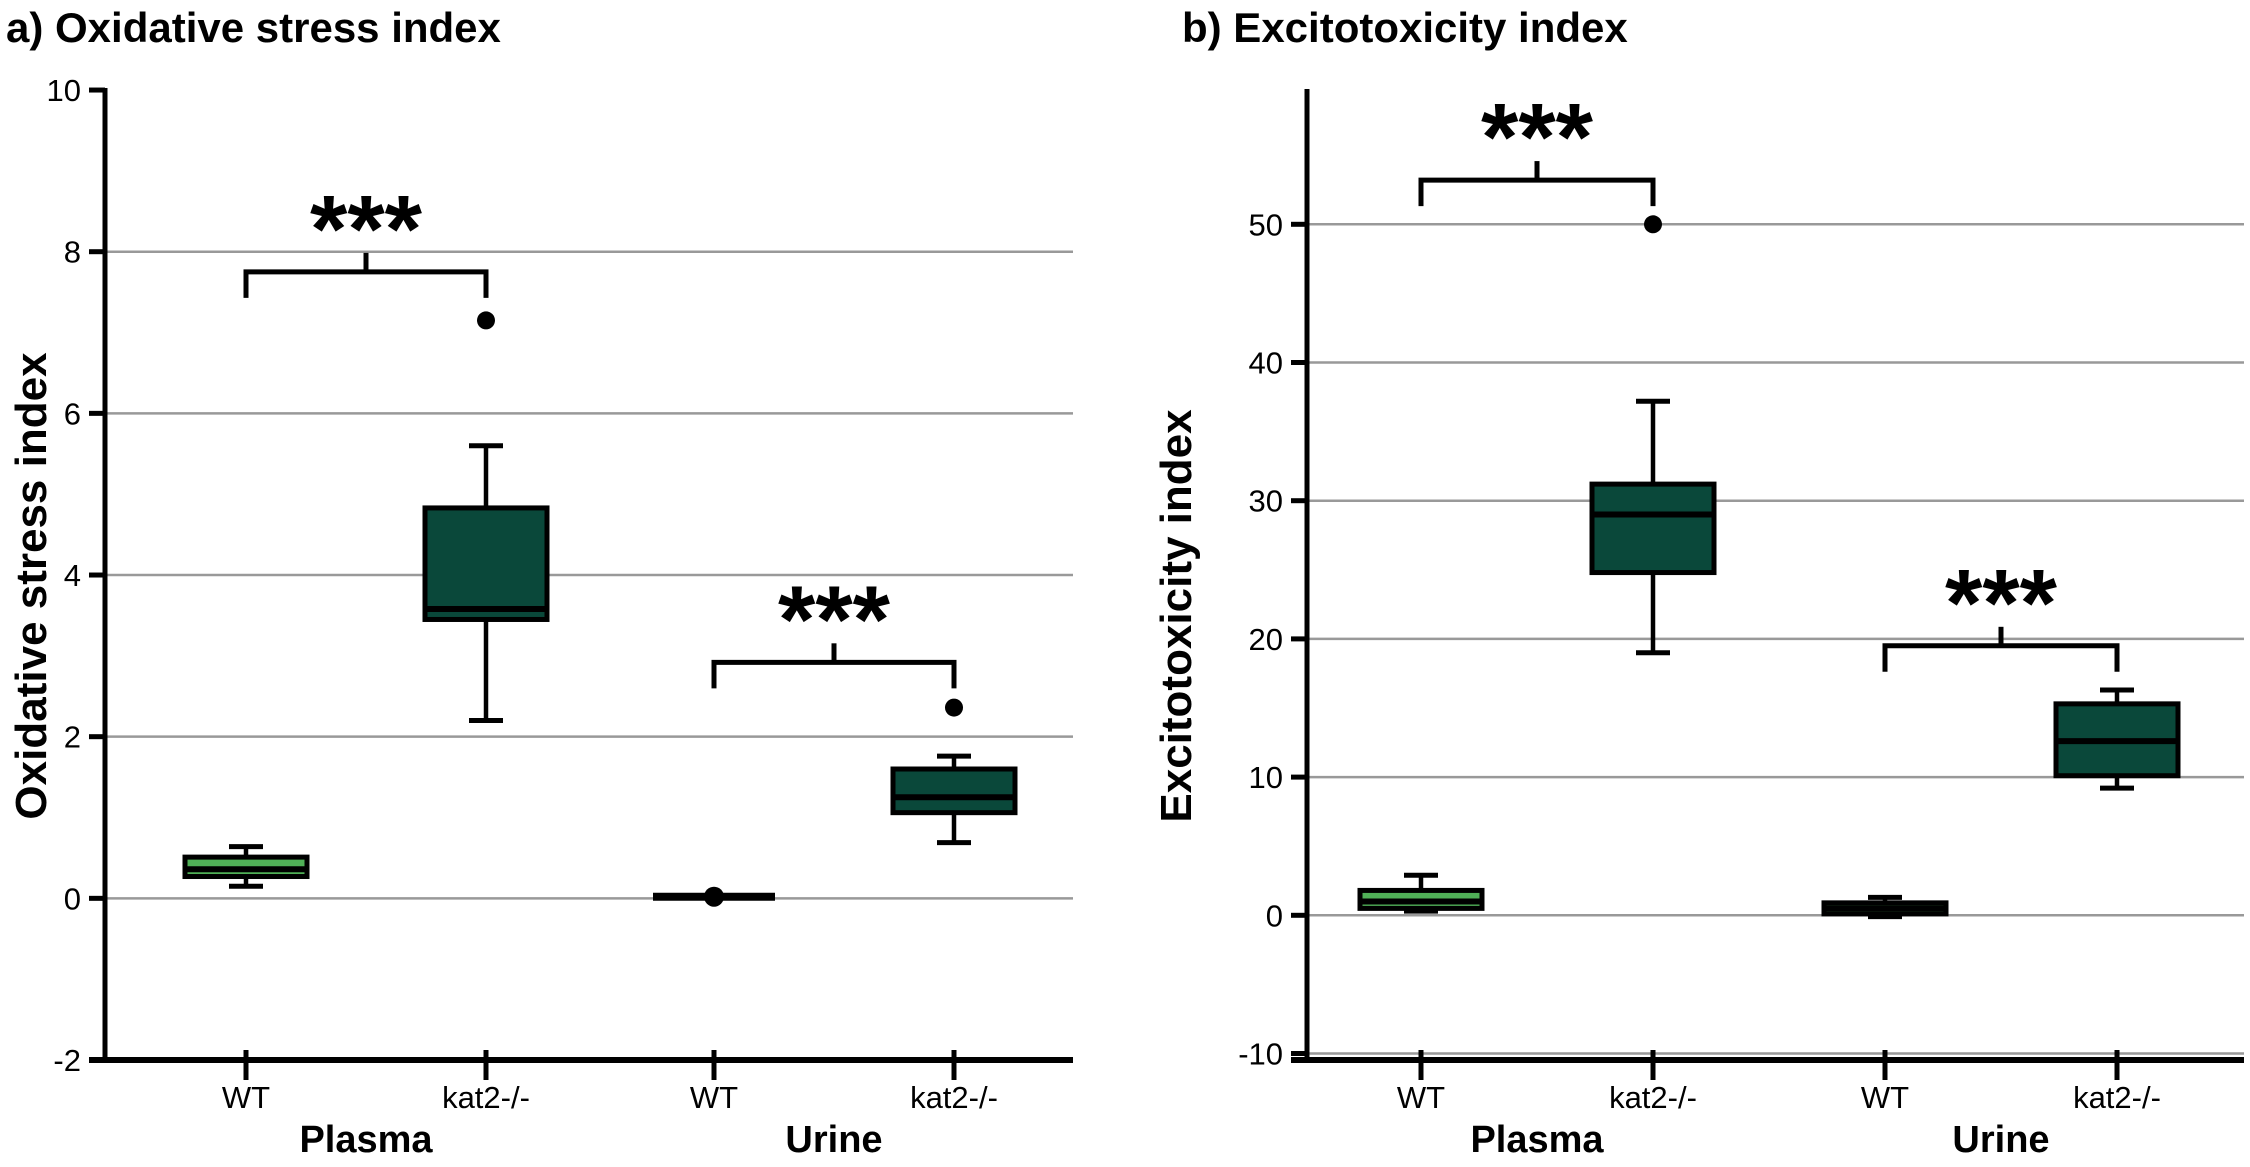  Describe the element at coordinates (72, 575) in the screenshot. I see `y-tick-label-4: 4` at that location.